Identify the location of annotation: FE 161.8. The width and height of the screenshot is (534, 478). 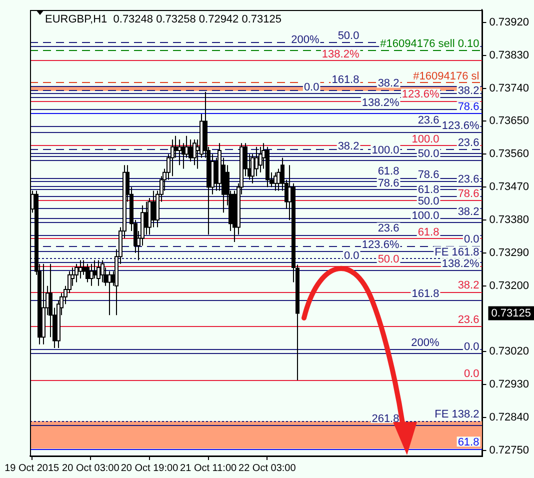
(457, 252).